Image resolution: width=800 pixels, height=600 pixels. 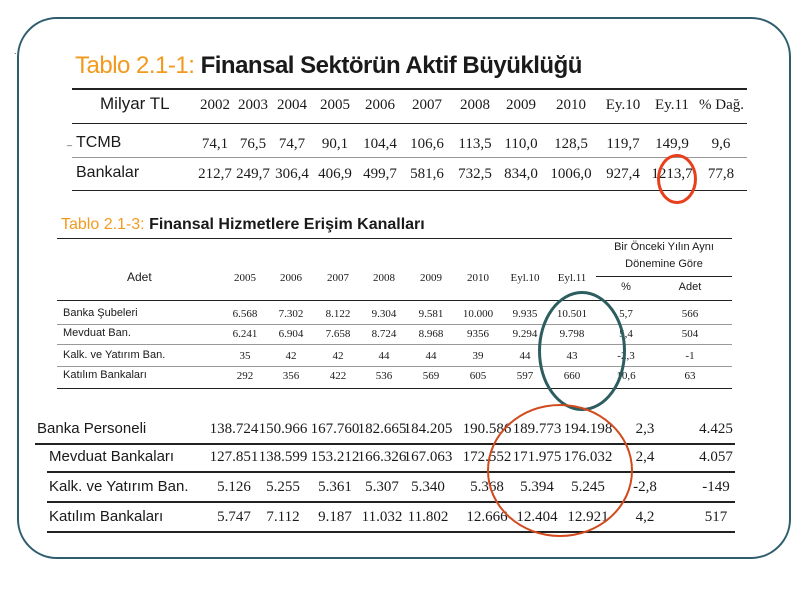 I want to click on table2-group-header-line2: Dönemine Göre, so click(x=664, y=264).